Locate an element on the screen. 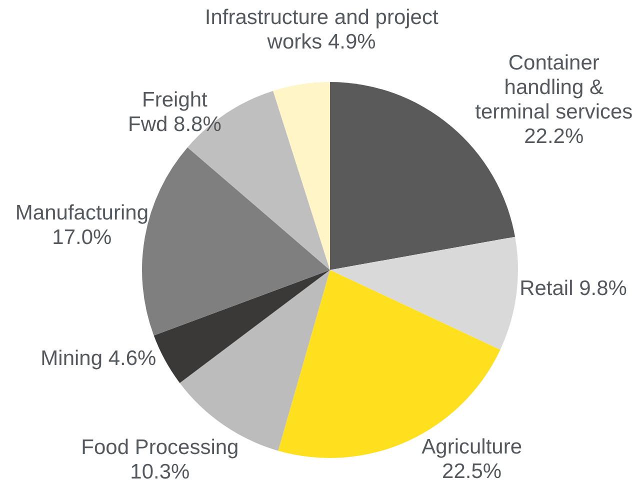  slice-label: Agriculture is located at coordinates (472, 447).